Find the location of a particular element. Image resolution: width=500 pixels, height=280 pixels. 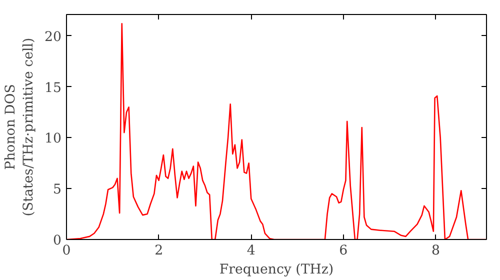

x-axis-title: Frequency (THz) is located at coordinates (276, 270).